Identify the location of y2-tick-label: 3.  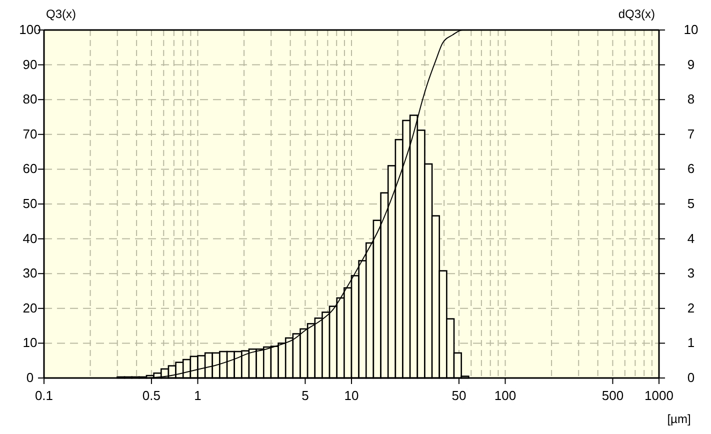
(691, 273).